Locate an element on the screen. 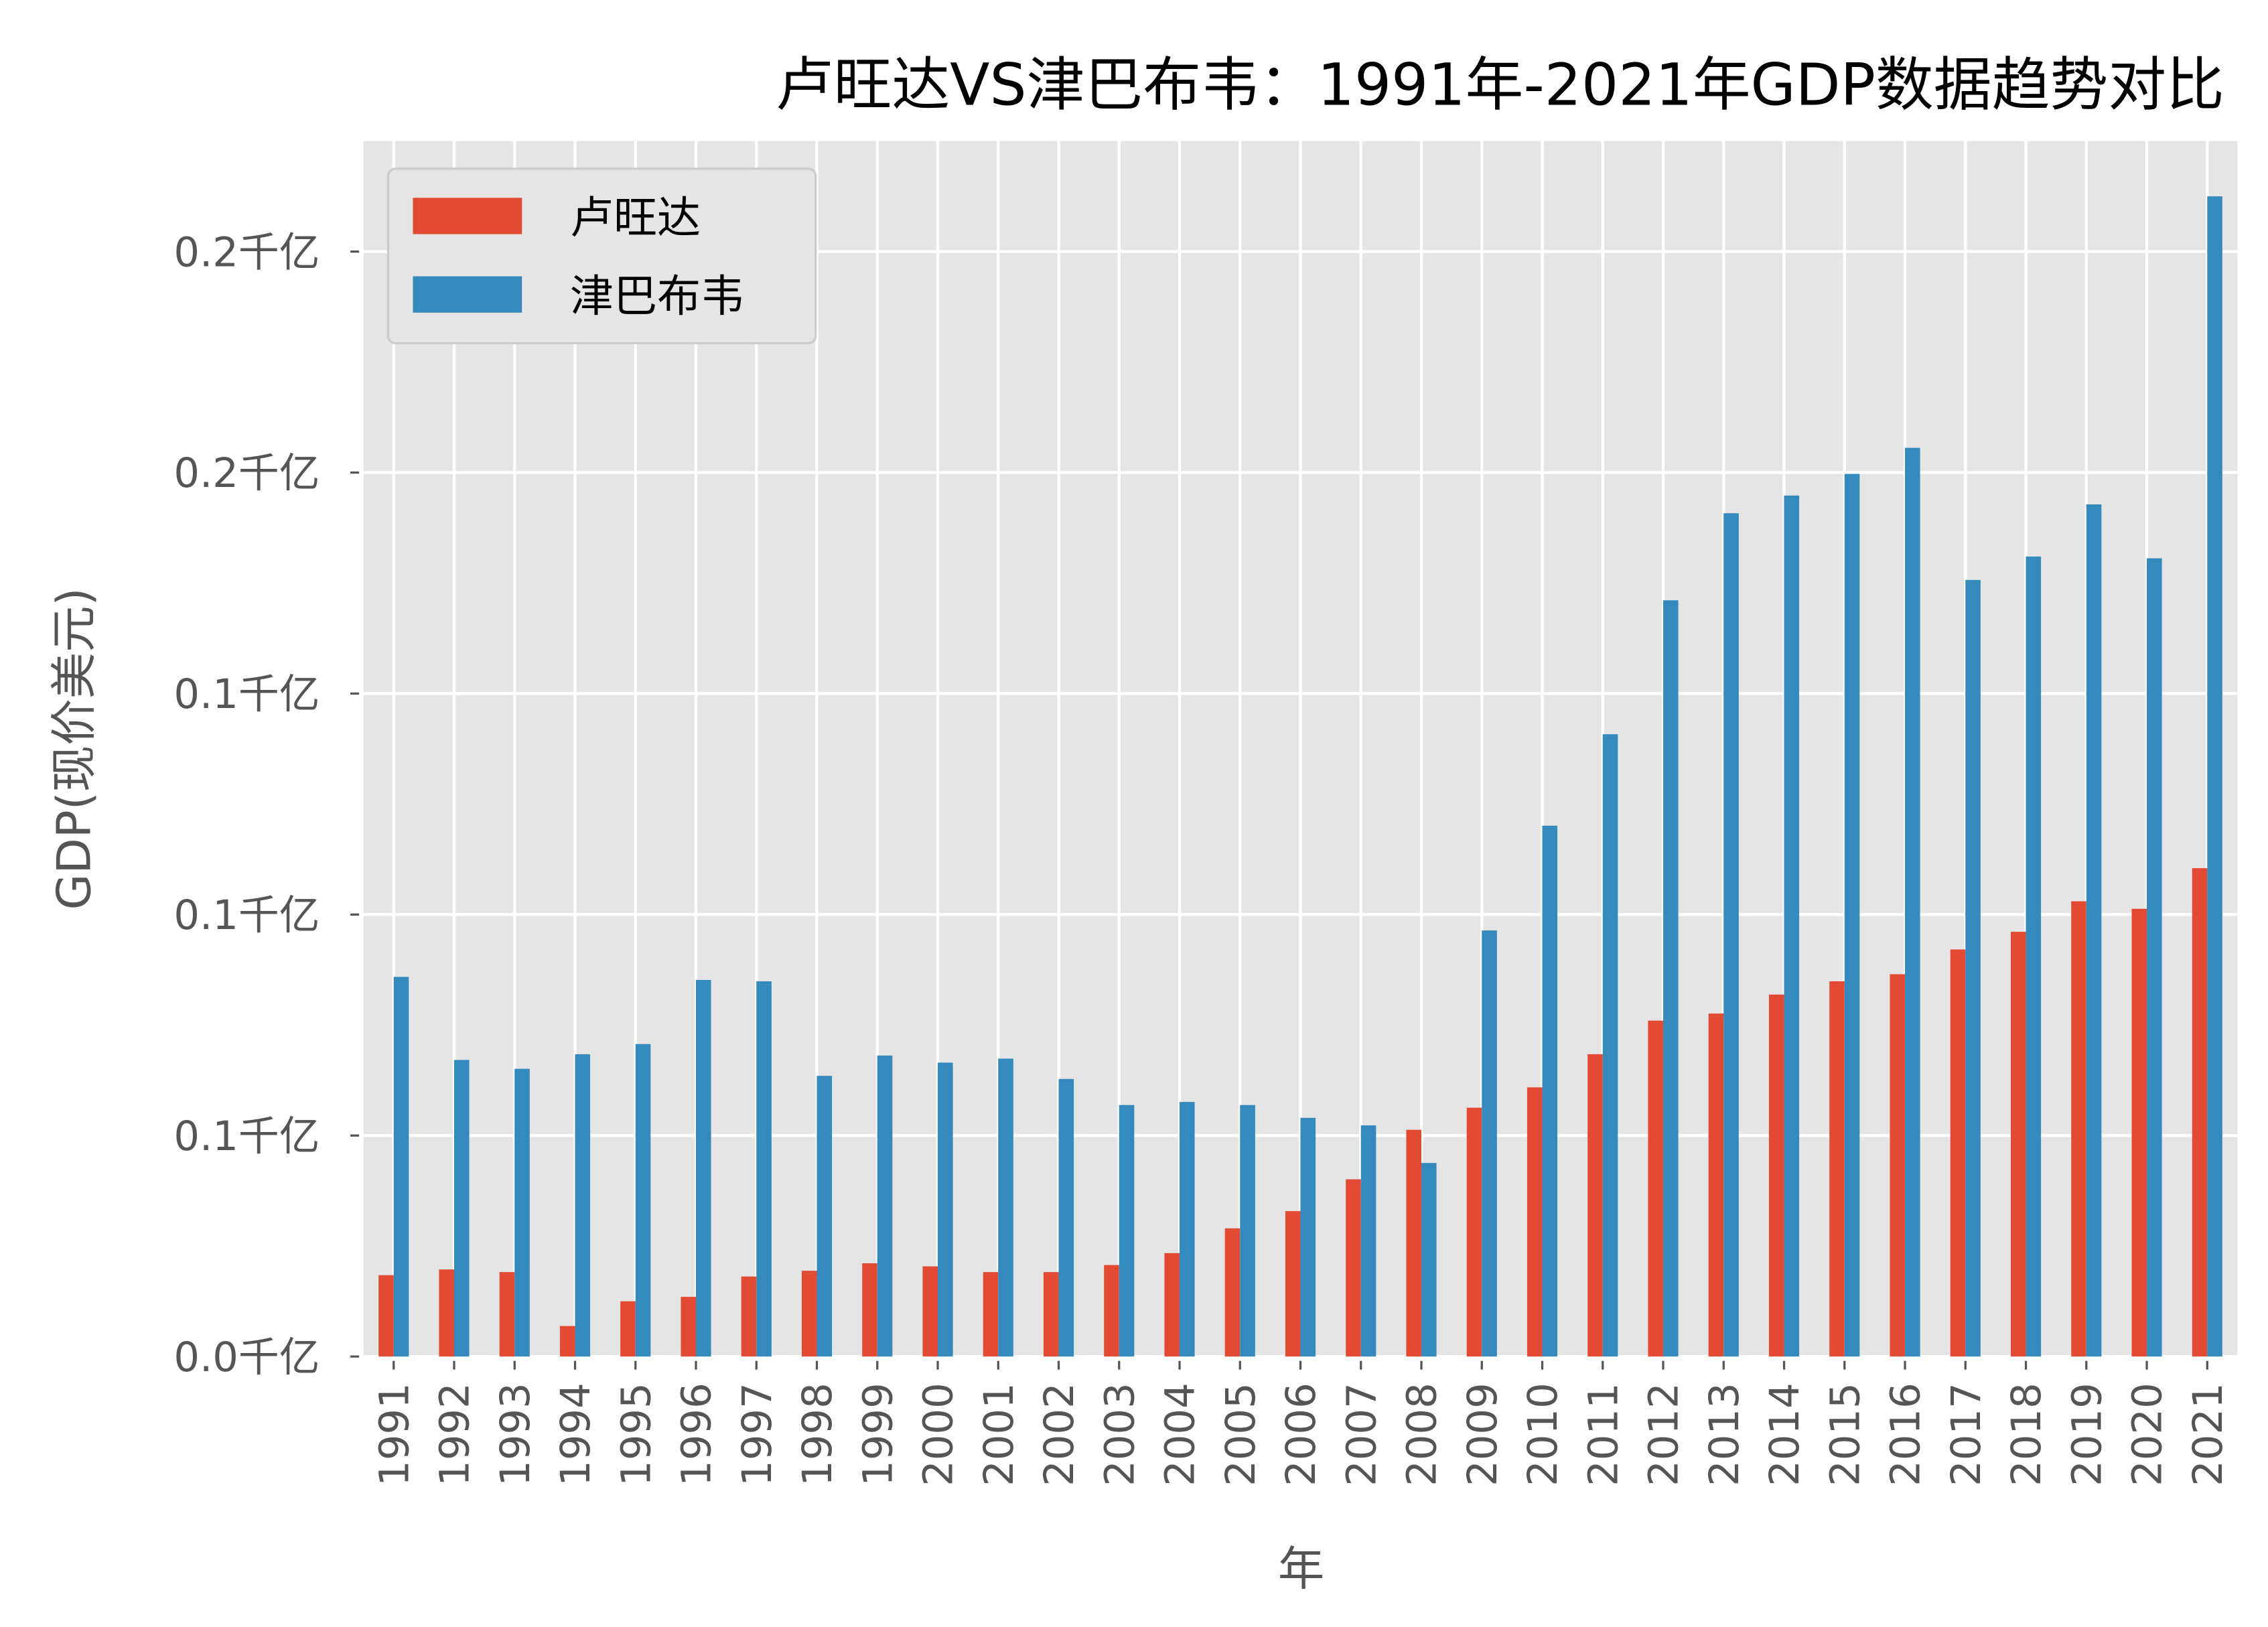  bar-zimbabwe-1997 is located at coordinates (764, 1169).